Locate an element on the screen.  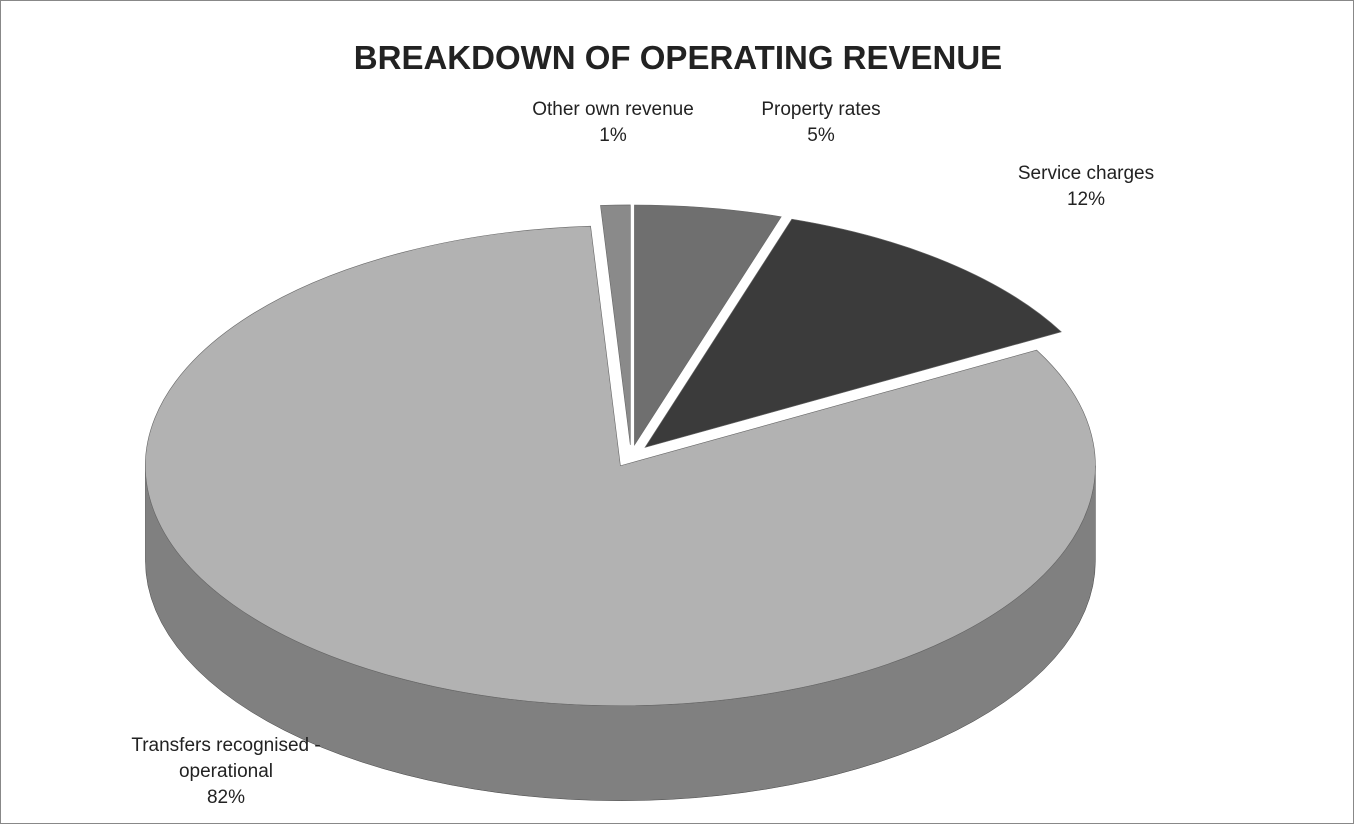
chart-title: BREAKDOWN OF OPERATING REVENUE is located at coordinates (678, 57).